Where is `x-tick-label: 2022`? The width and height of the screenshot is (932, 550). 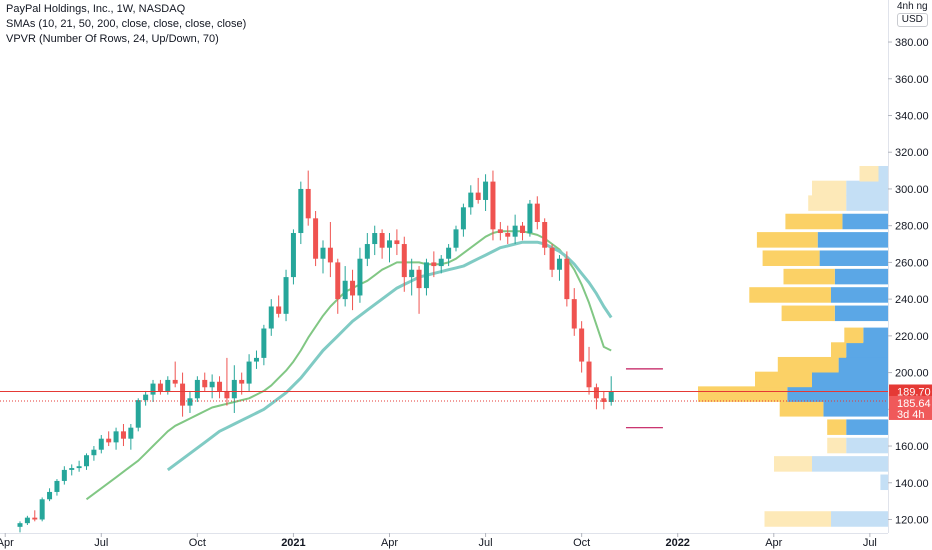 x-tick-label: 2022 is located at coordinates (677, 543).